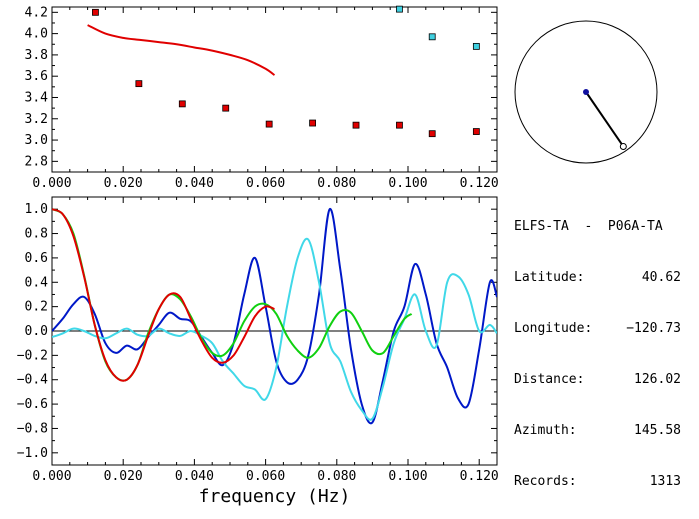 Image resolution: width=699 pixels, height=519 pixels. What do you see at coordinates (549, 277) in the screenshot?
I see `info-label: Latitude:` at bounding box center [549, 277].